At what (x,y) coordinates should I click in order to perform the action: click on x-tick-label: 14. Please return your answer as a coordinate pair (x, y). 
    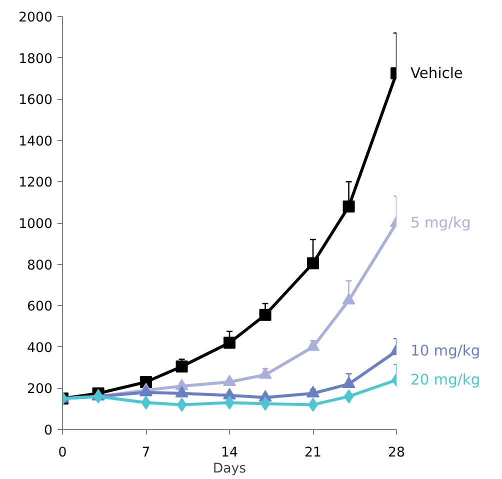
    Looking at the image, I should click on (229, 453).